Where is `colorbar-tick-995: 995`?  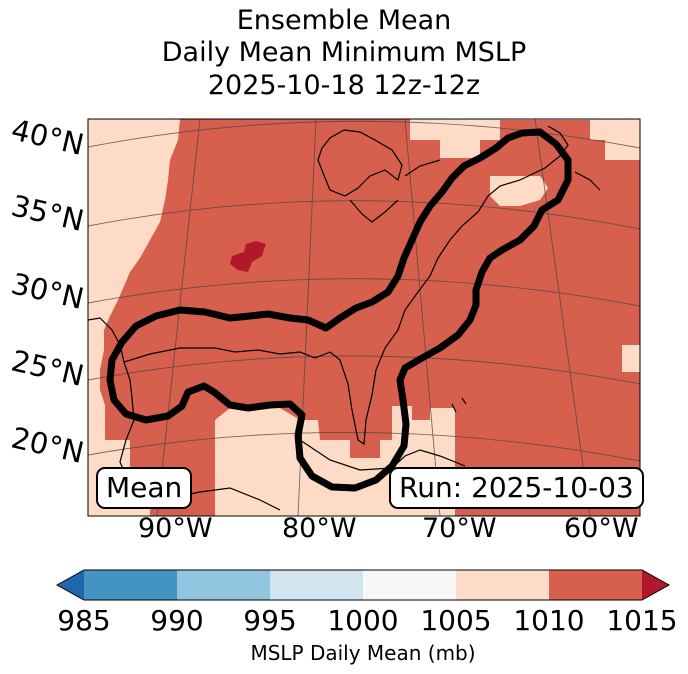
colorbar-tick-995: 995 is located at coordinates (270, 620).